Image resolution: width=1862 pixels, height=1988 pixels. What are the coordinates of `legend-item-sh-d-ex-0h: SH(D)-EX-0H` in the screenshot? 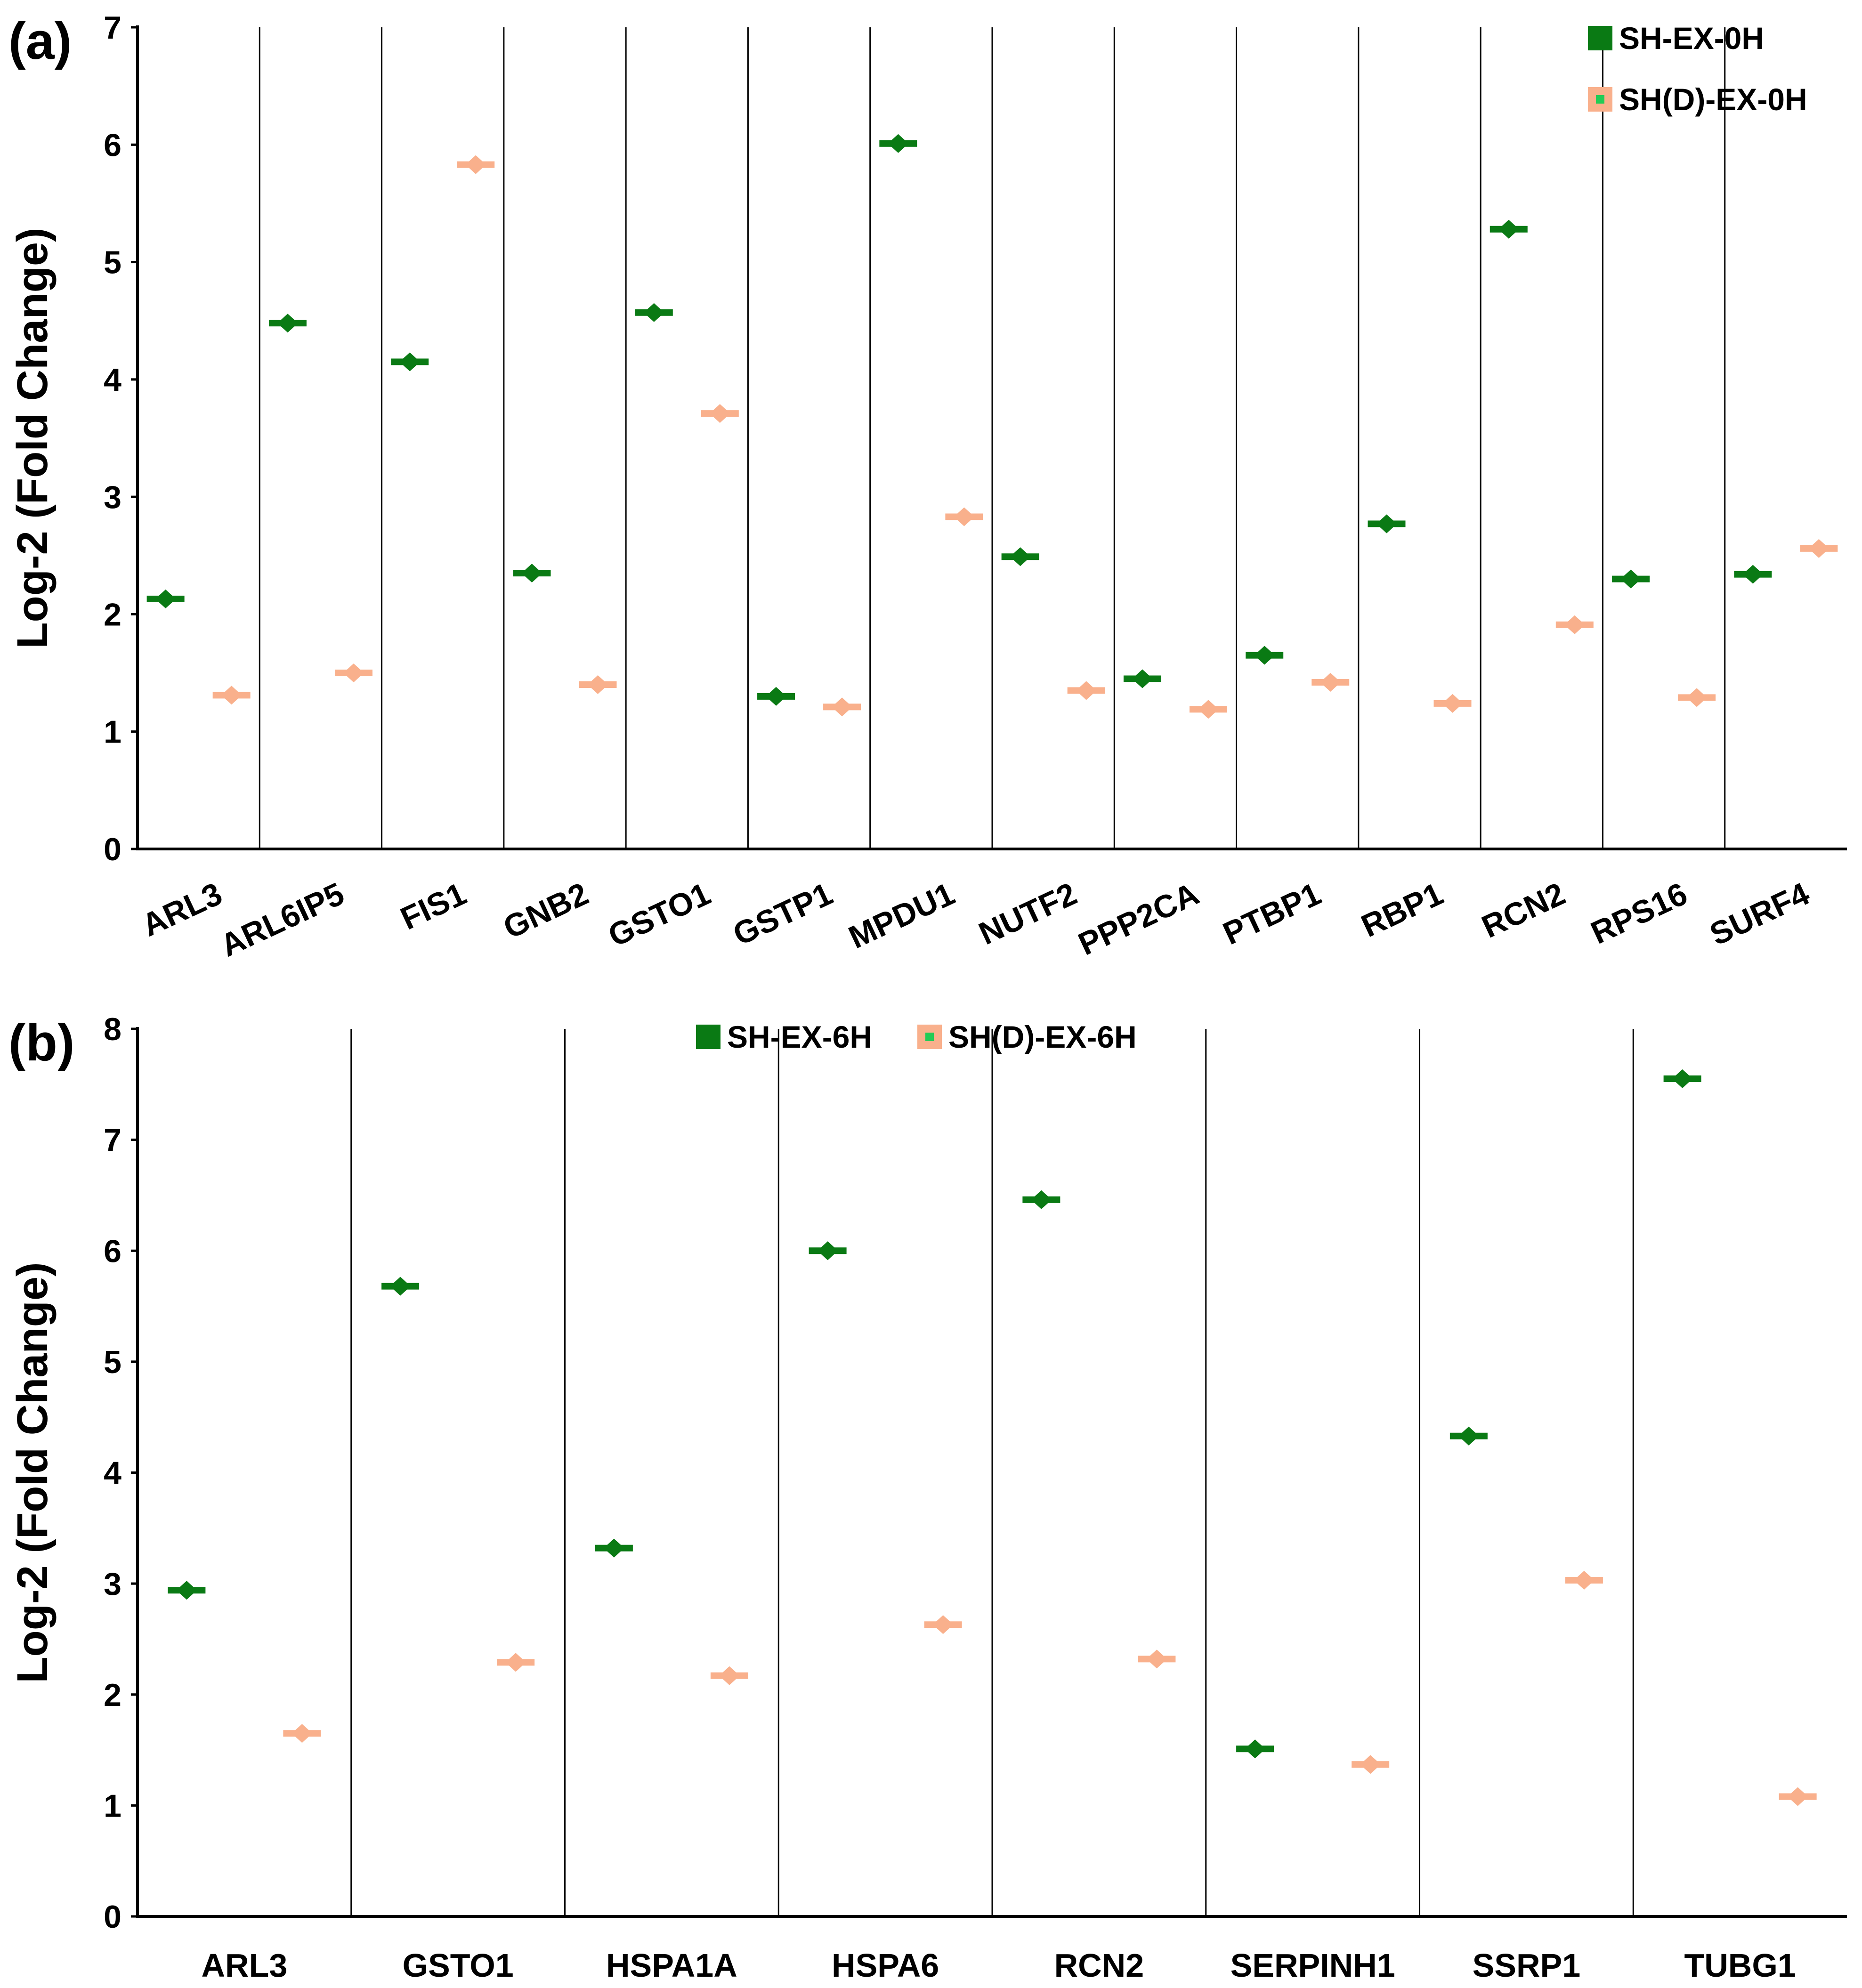 It's located at (1697, 99).